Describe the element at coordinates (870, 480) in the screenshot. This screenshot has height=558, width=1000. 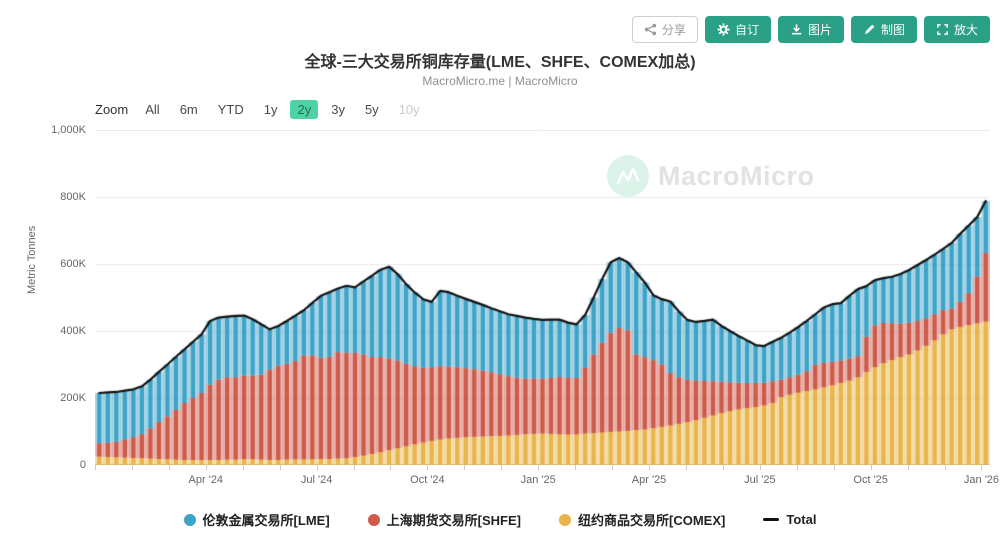
I see `x-tick-label: Oct '25` at that location.